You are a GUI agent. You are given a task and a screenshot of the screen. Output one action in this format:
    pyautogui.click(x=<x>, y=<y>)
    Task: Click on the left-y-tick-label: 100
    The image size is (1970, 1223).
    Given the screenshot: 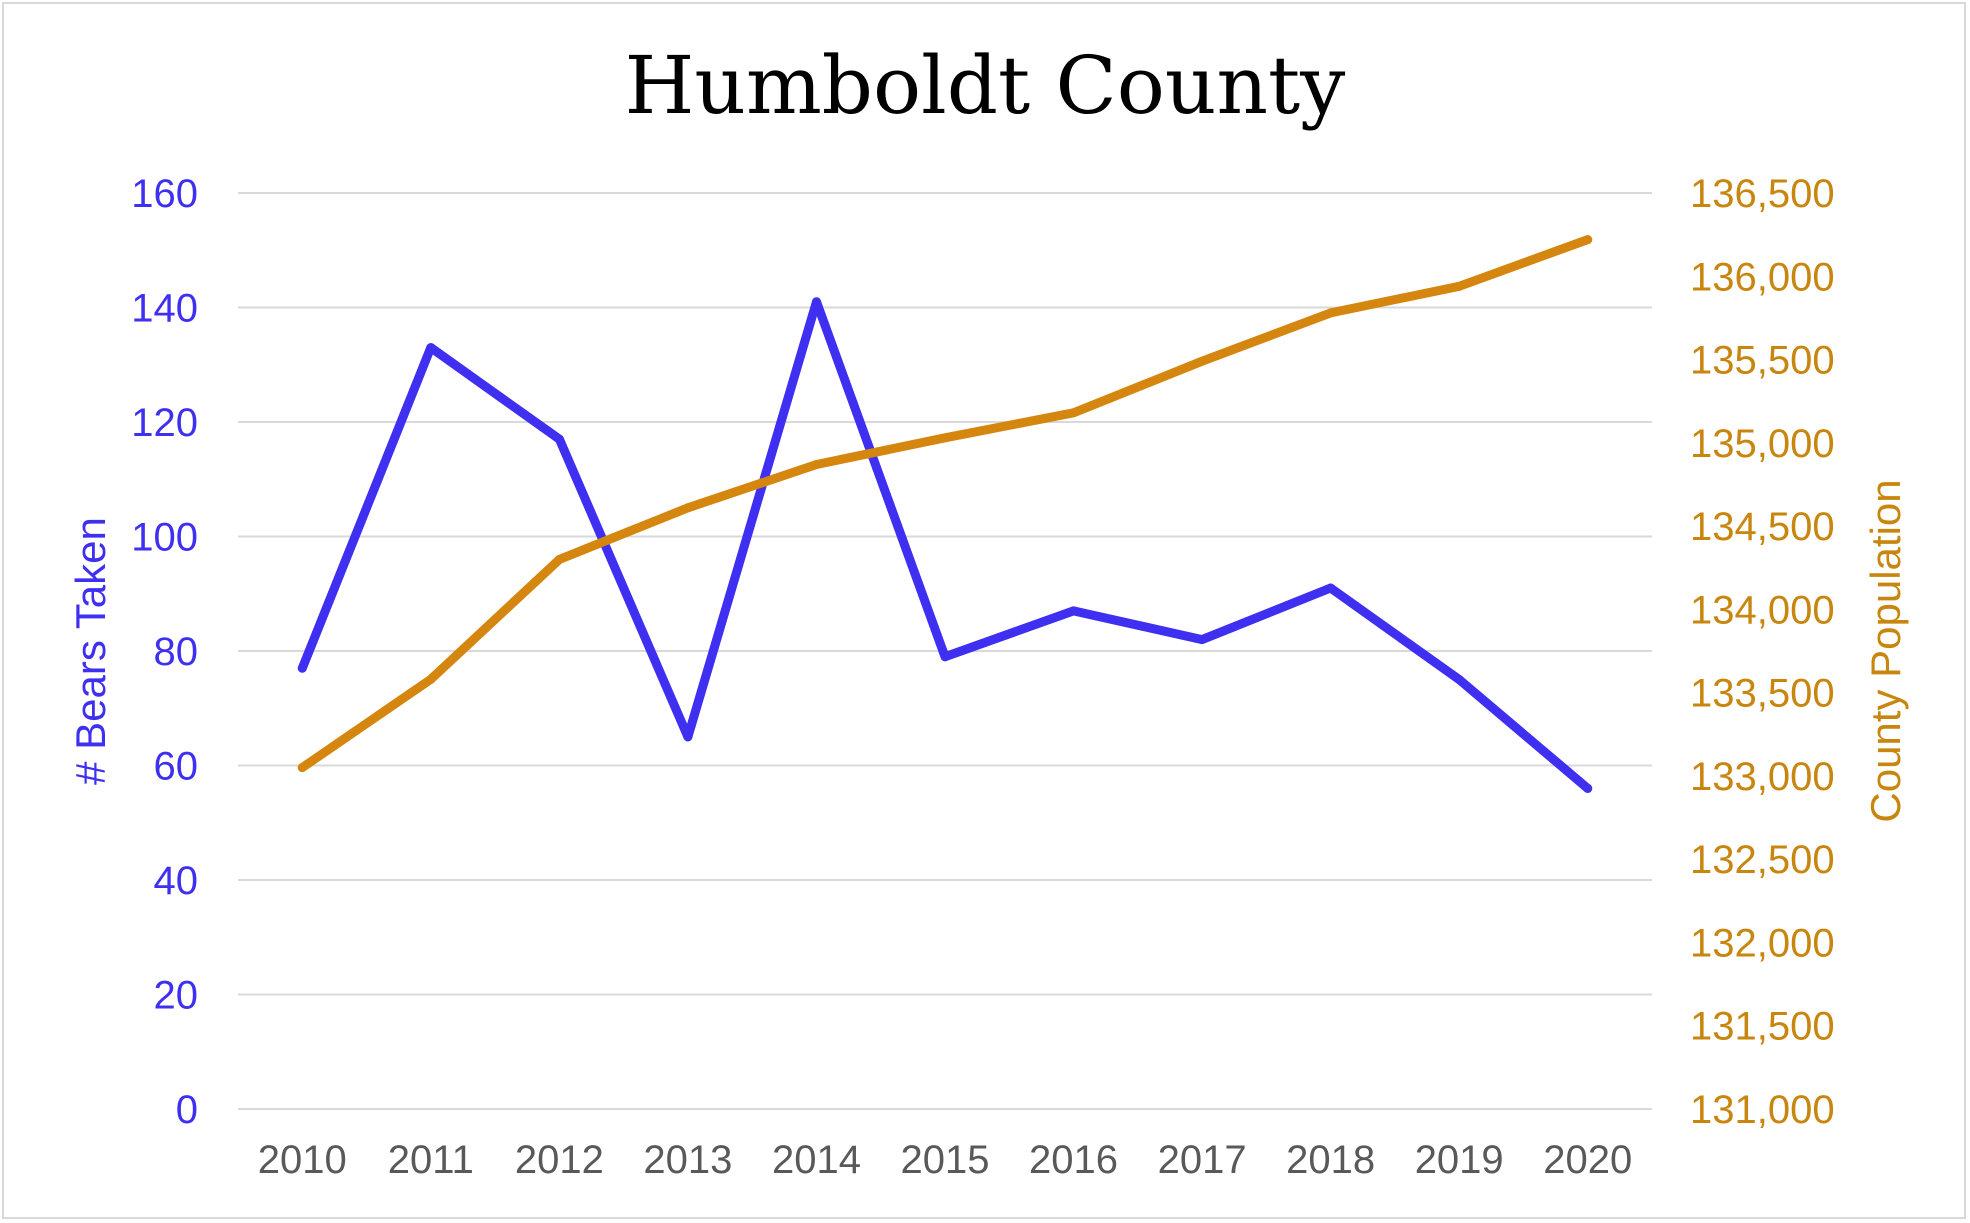 What is the action you would take?
    pyautogui.click(x=164, y=538)
    